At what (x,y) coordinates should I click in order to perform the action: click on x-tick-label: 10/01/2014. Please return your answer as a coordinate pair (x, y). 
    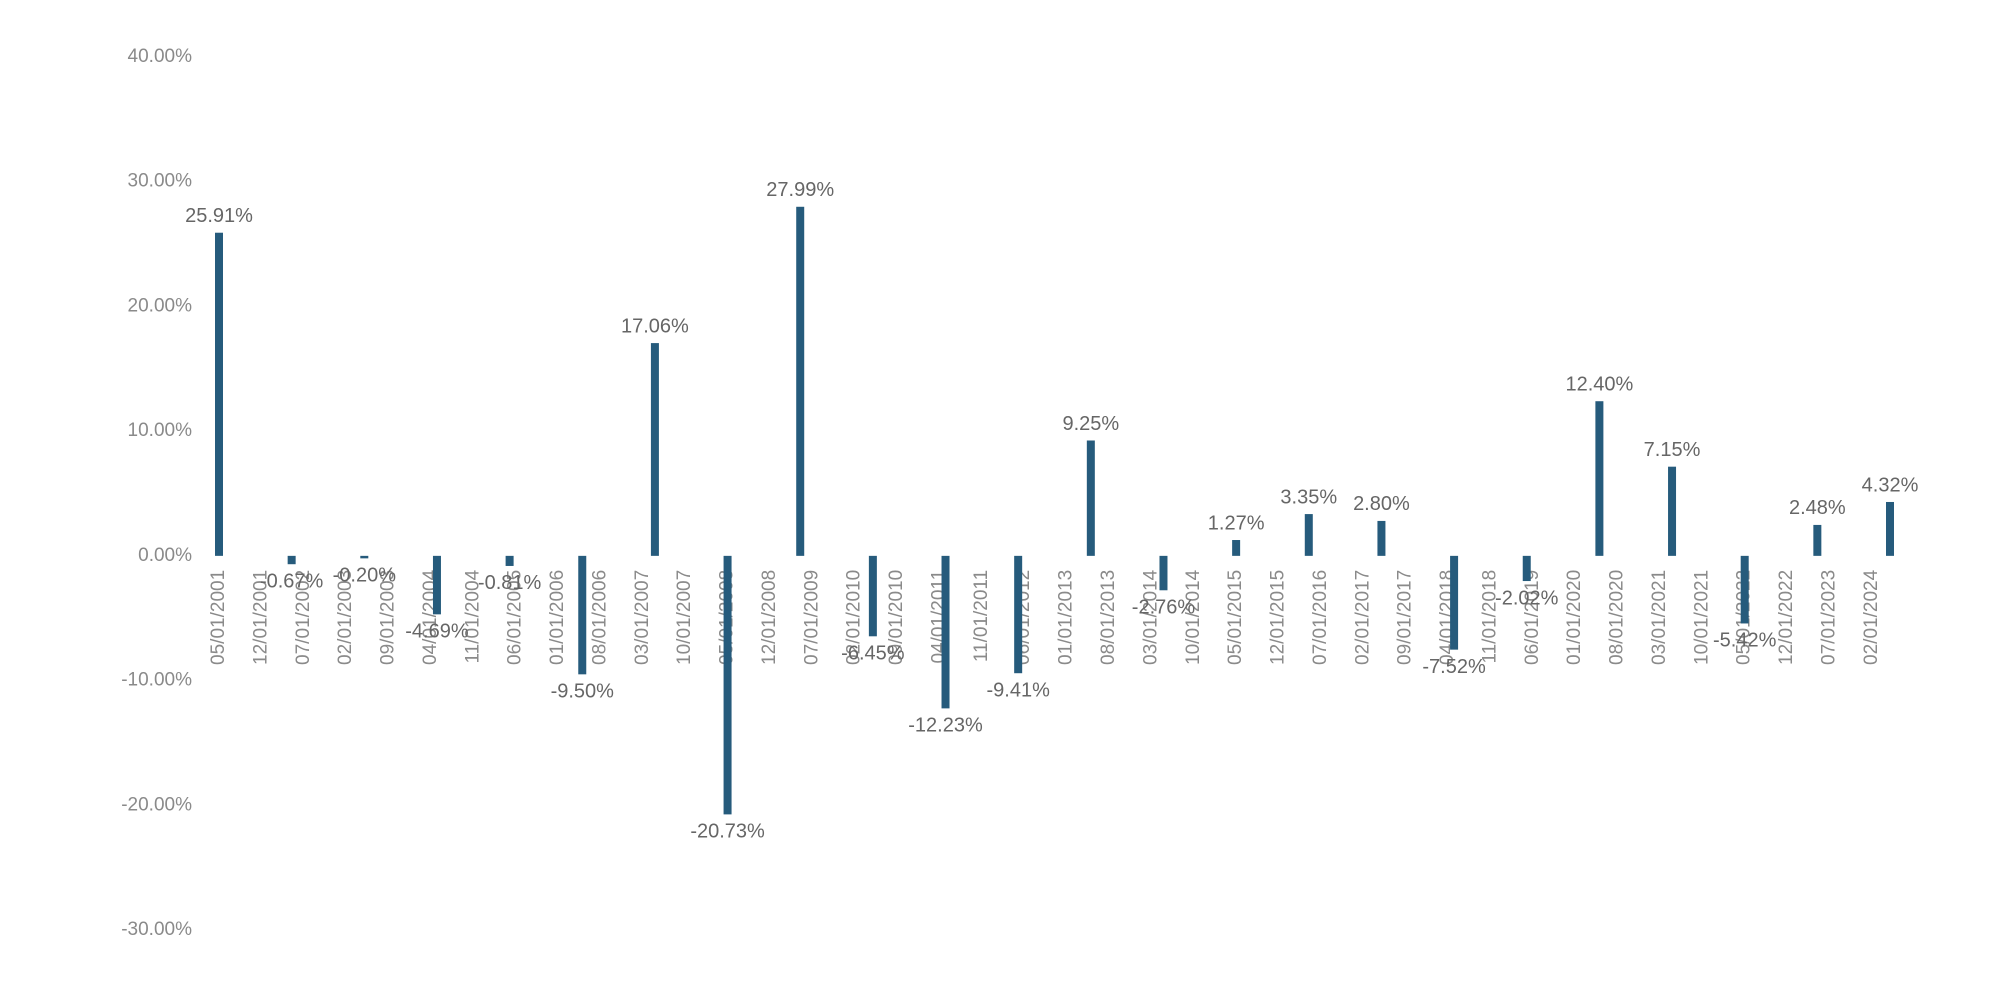
    Looking at the image, I should click on (1193, 617).